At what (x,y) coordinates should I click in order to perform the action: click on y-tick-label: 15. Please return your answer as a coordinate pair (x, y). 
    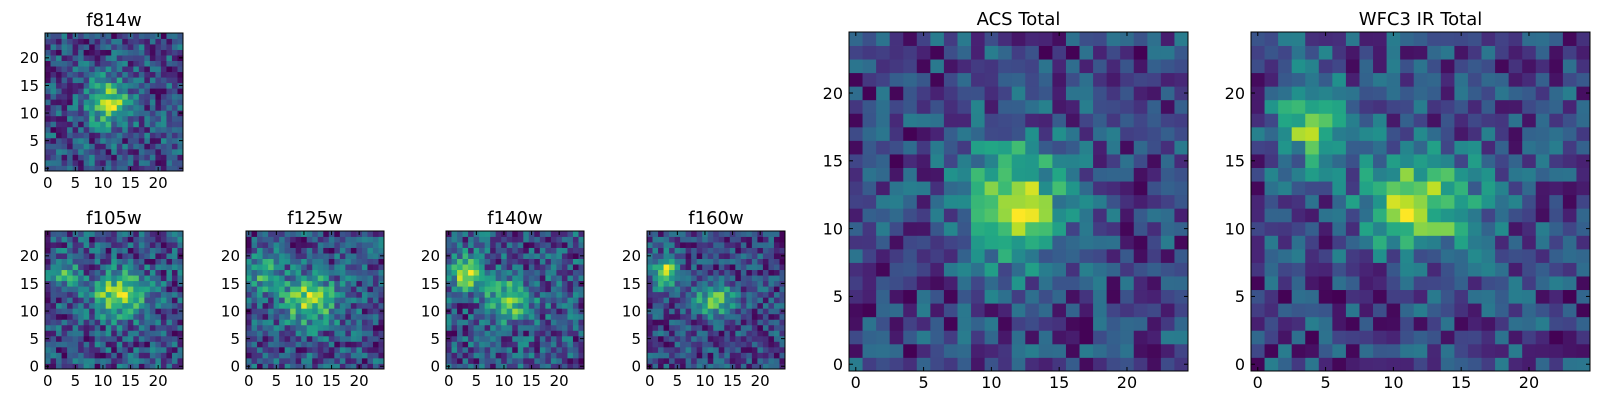
    Looking at the image, I should click on (1235, 161).